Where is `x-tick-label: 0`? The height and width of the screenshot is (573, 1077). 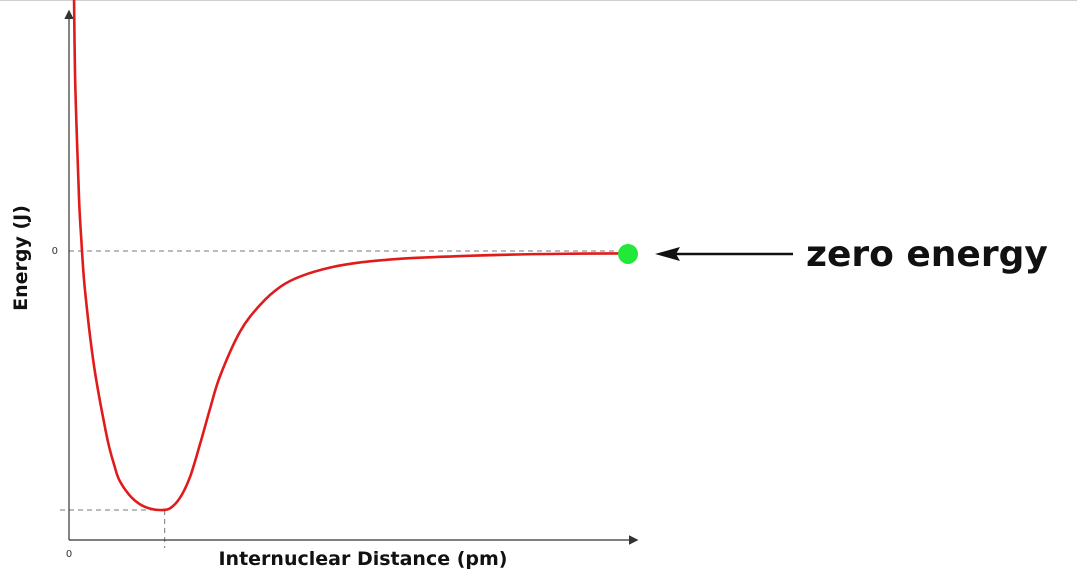
x-tick-label: 0 is located at coordinates (69, 554).